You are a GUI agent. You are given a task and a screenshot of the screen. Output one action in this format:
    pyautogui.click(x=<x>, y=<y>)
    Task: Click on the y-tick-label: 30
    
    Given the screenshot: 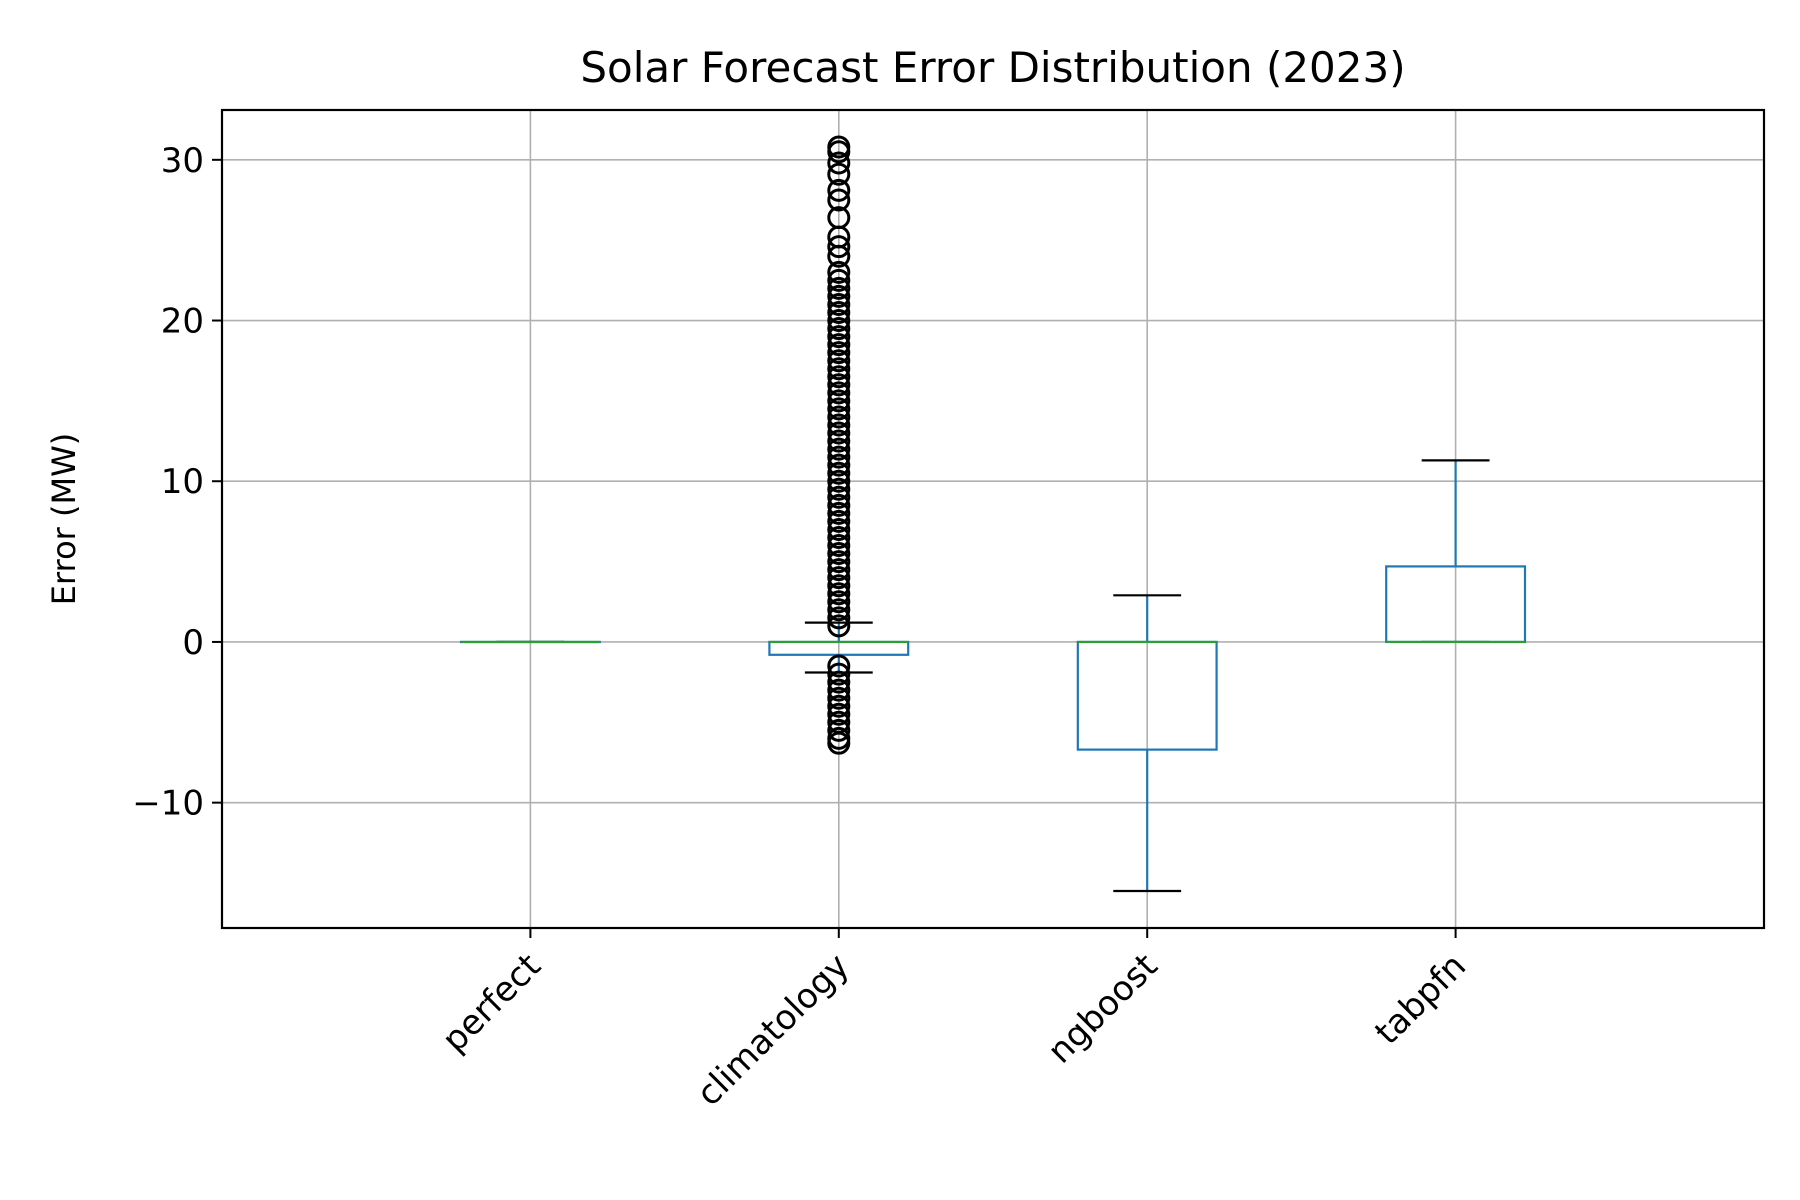 What is the action you would take?
    pyautogui.click(x=182, y=161)
    